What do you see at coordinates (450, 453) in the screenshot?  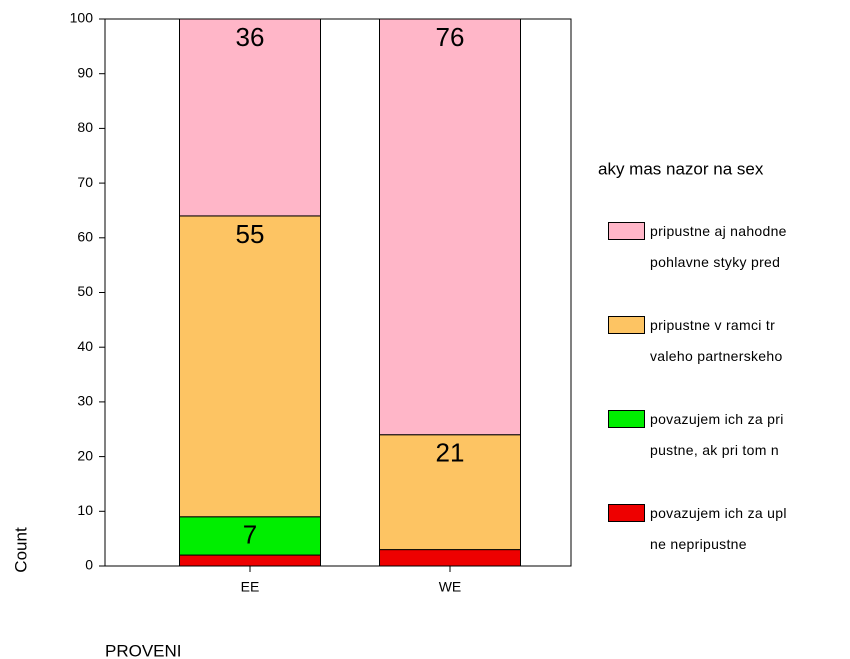 I see `data-label: 21` at bounding box center [450, 453].